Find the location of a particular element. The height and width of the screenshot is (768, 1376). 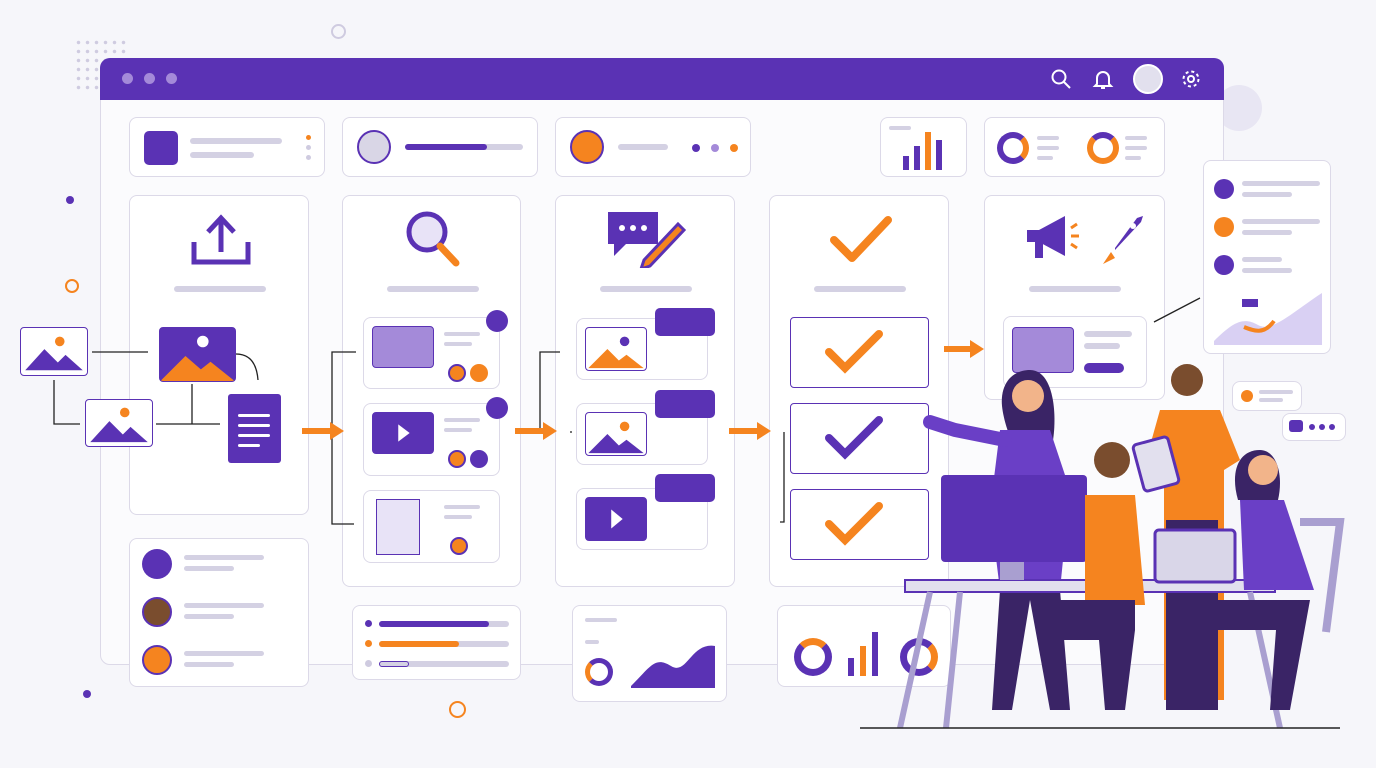

profile-progress-card is located at coordinates (440, 147).